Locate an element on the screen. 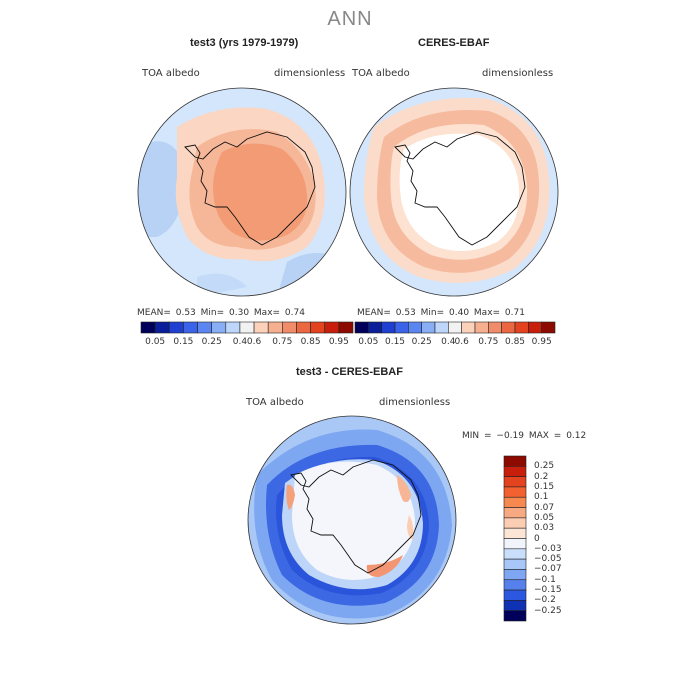 This screenshot has width=700, height=700. panel3-polar-map is located at coordinates (352, 520).